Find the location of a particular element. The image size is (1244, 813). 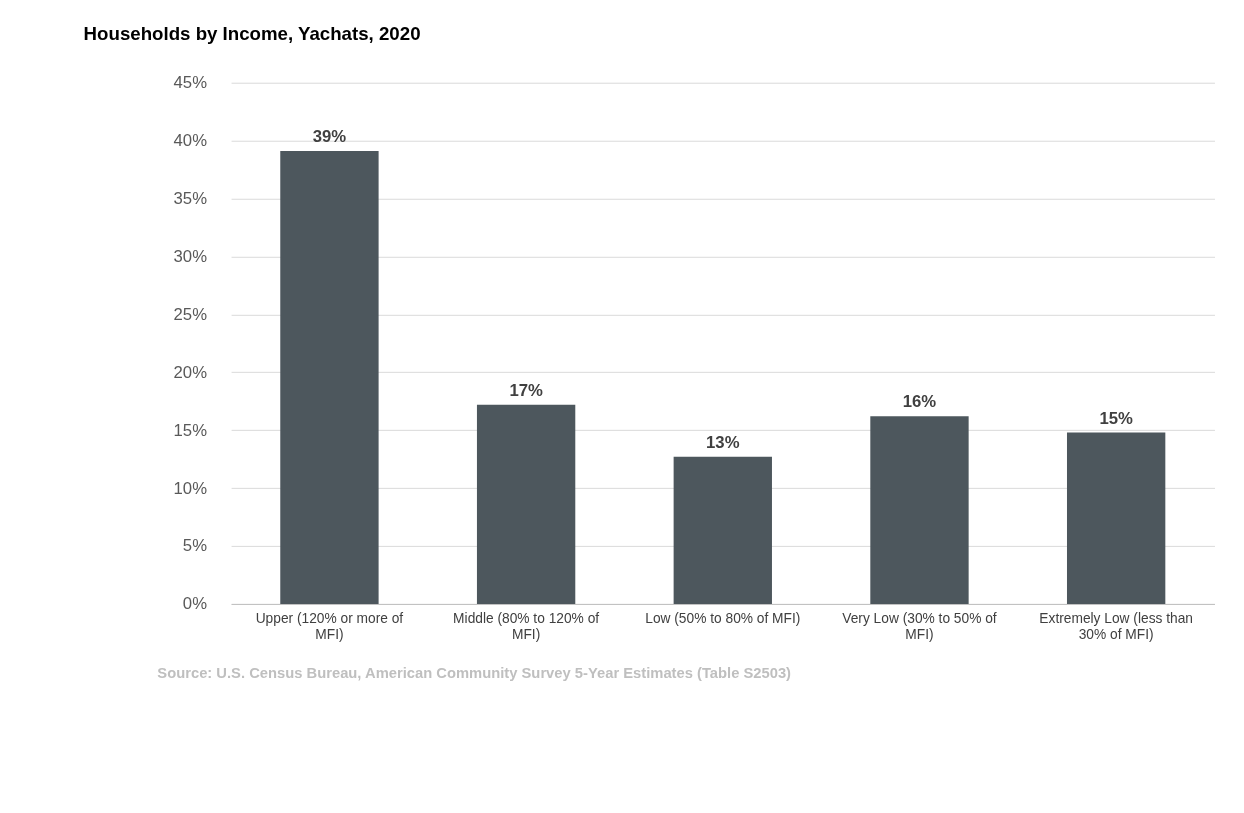

data-label: 13% is located at coordinates (723, 442).